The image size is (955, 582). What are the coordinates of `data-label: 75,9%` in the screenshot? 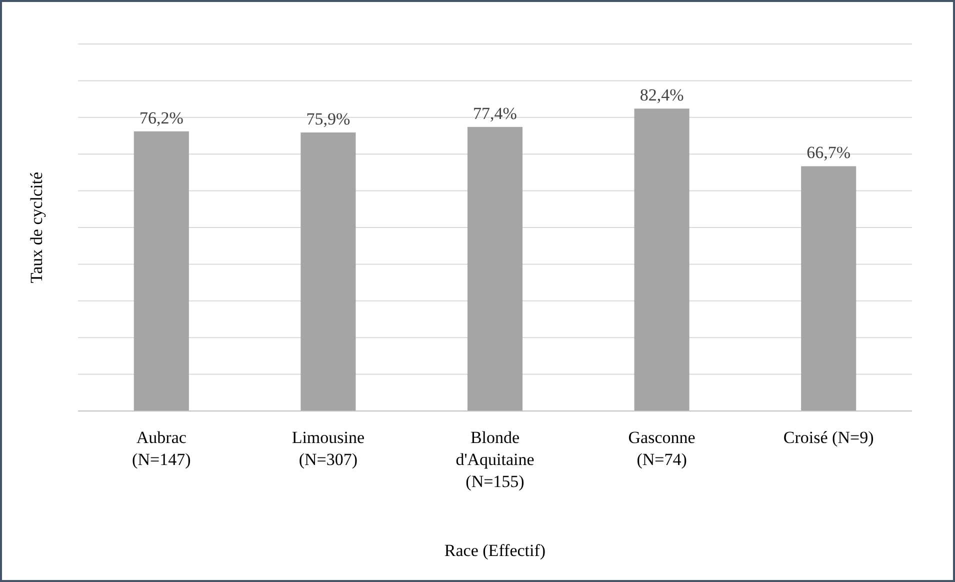 It's located at (328, 118).